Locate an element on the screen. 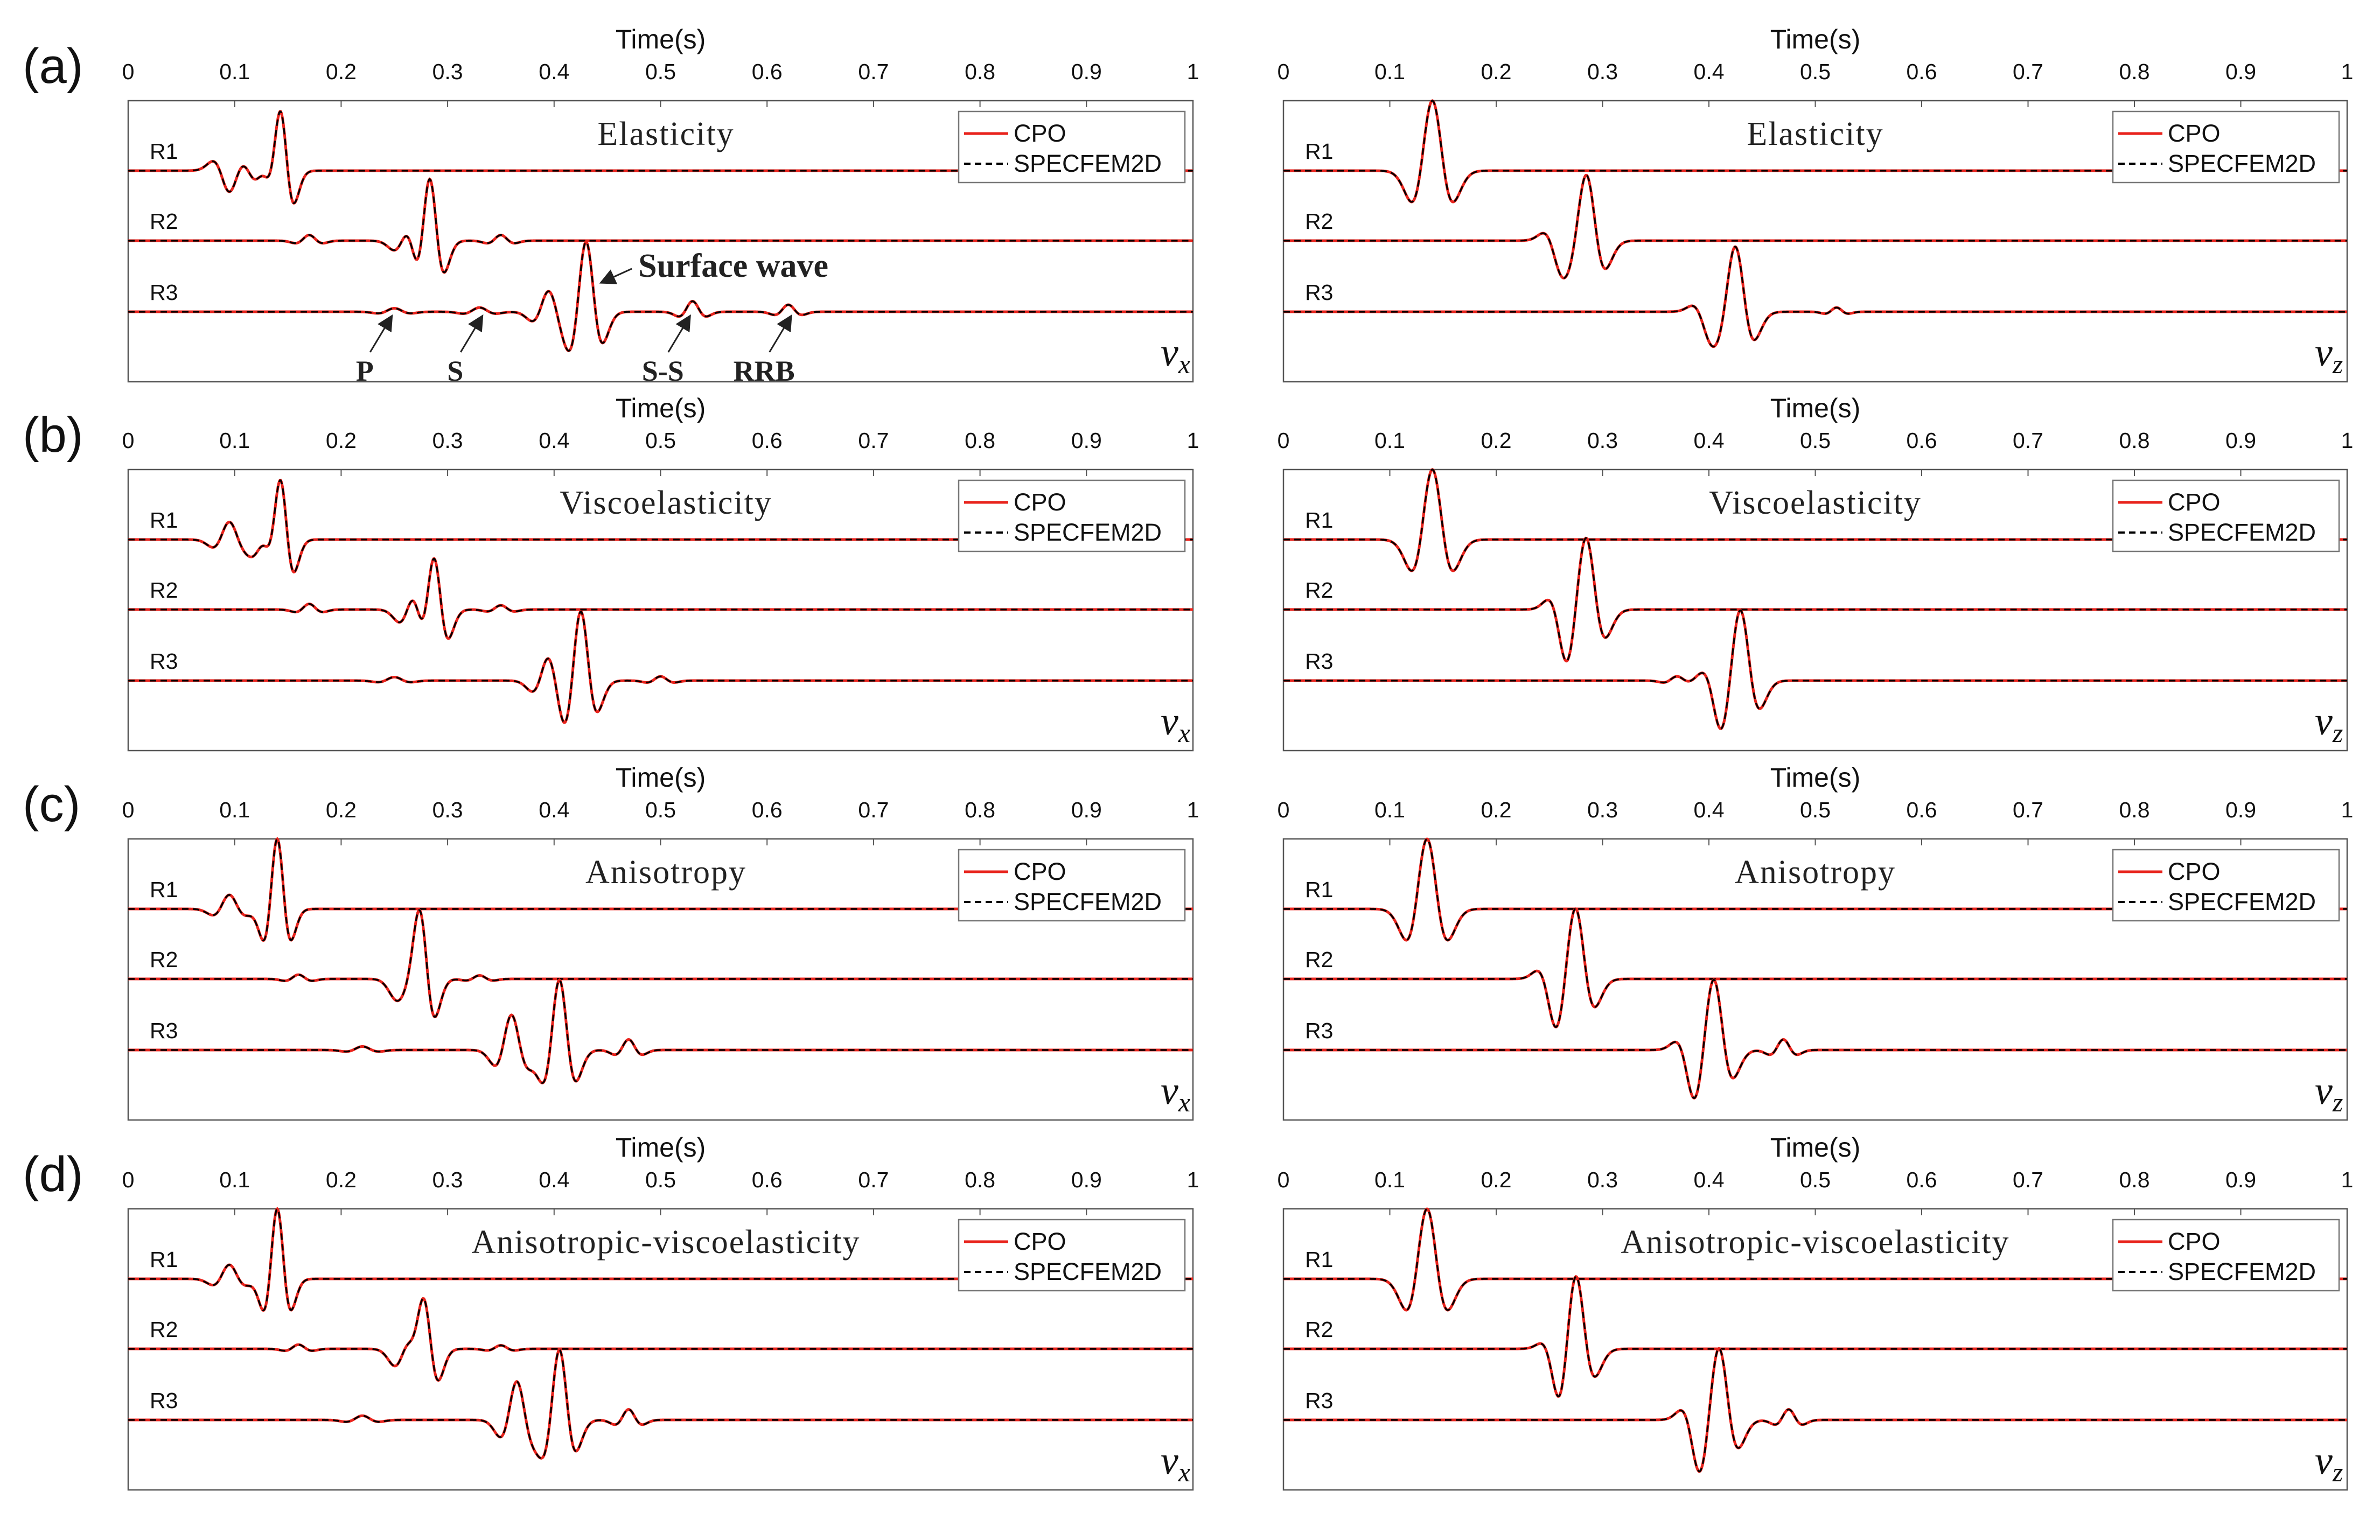  chart-title: Elasticity is located at coordinates (665, 134).